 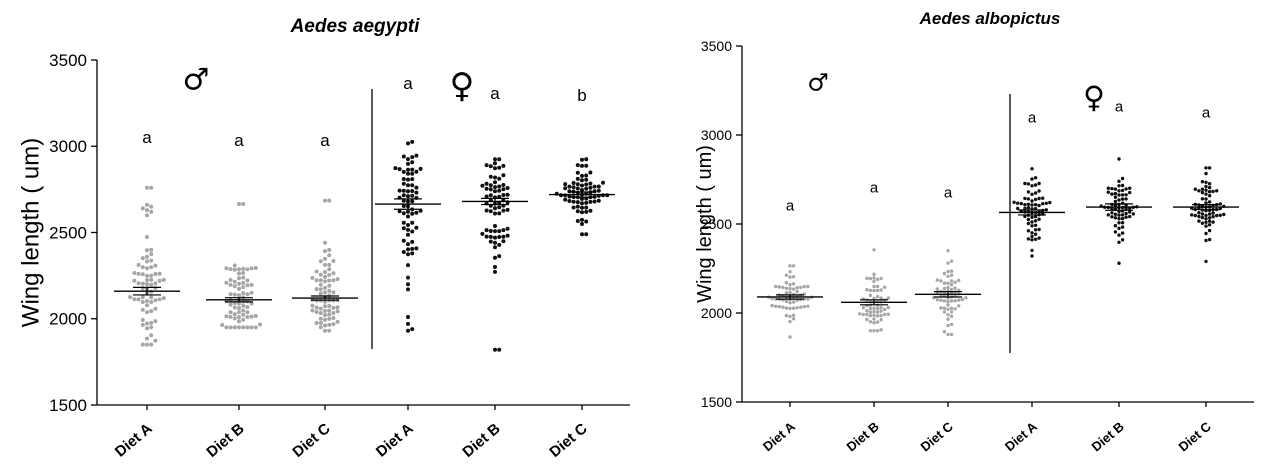 I want to click on y-tick-label: 2500, so click(x=68, y=232).